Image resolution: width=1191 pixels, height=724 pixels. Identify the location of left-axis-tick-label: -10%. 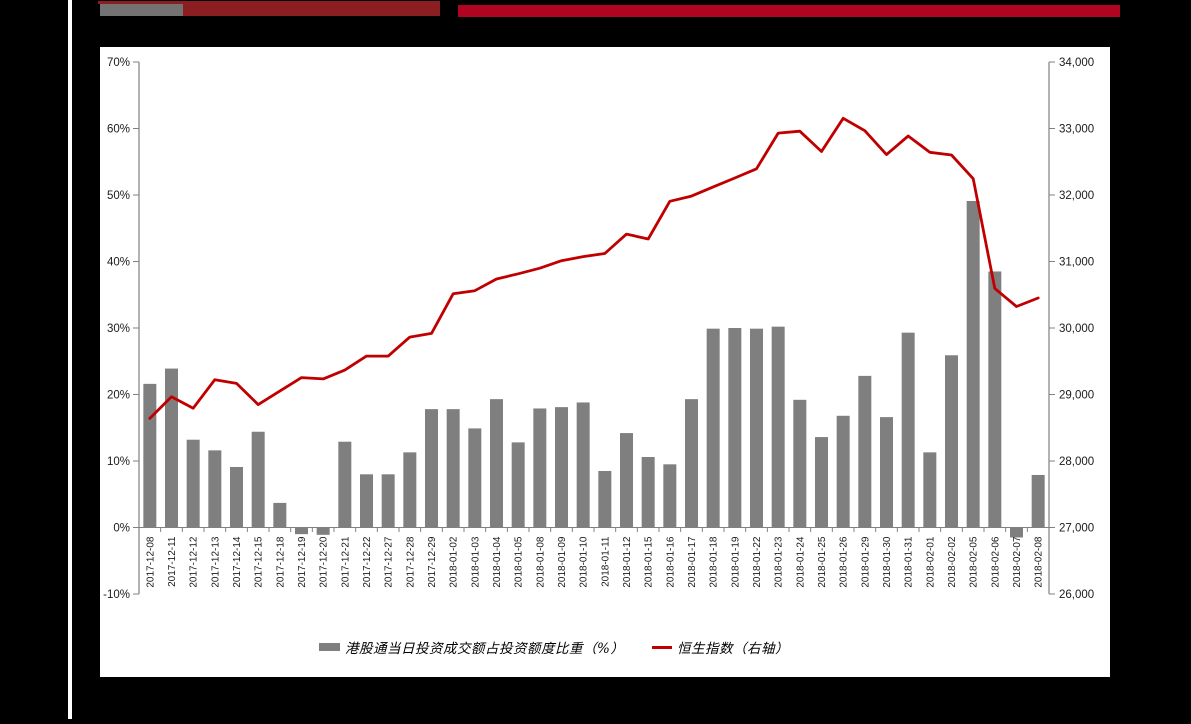
(116, 595).